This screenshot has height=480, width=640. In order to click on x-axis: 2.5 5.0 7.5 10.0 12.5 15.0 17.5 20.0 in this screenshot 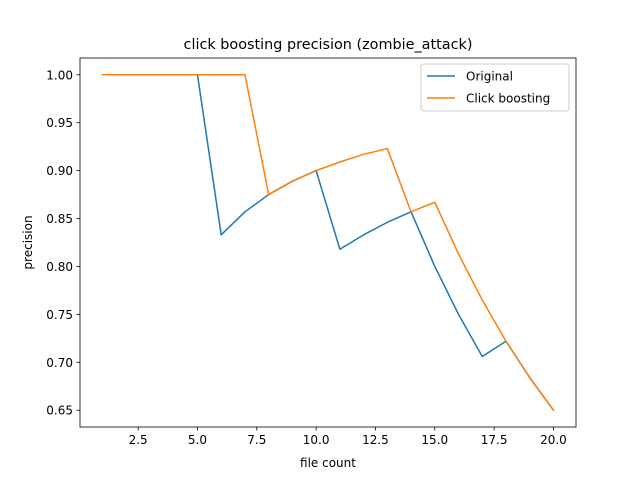, I will do `click(348, 437)`.